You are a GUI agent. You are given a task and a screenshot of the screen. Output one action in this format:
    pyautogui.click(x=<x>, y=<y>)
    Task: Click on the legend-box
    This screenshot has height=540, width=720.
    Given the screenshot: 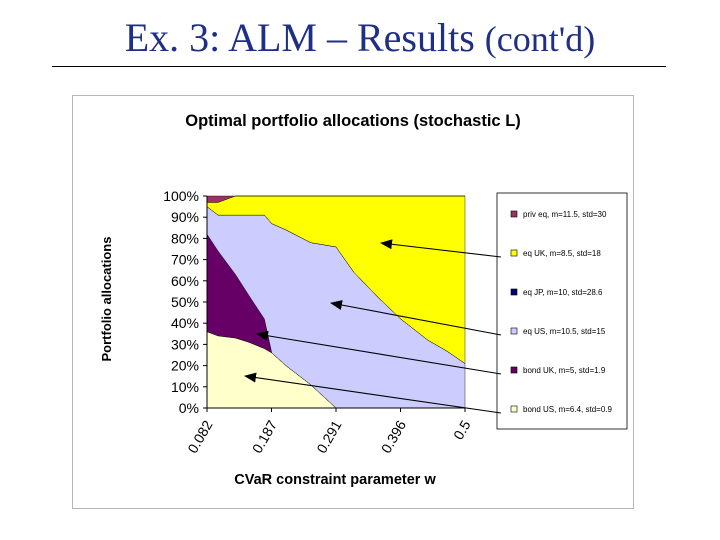 What is the action you would take?
    pyautogui.click(x=562, y=311)
    